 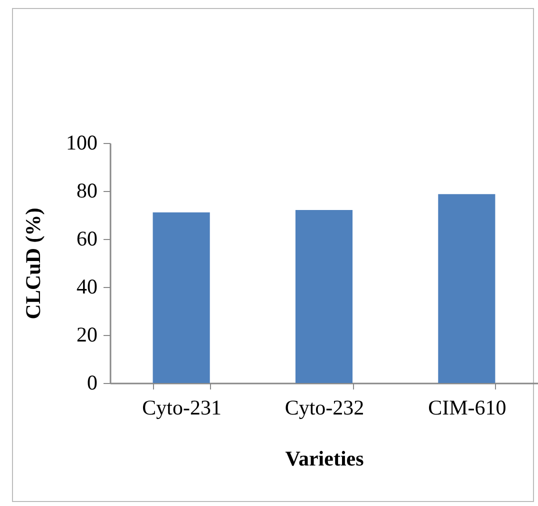 I want to click on y-tick-label: 40, so click(x=87, y=286).